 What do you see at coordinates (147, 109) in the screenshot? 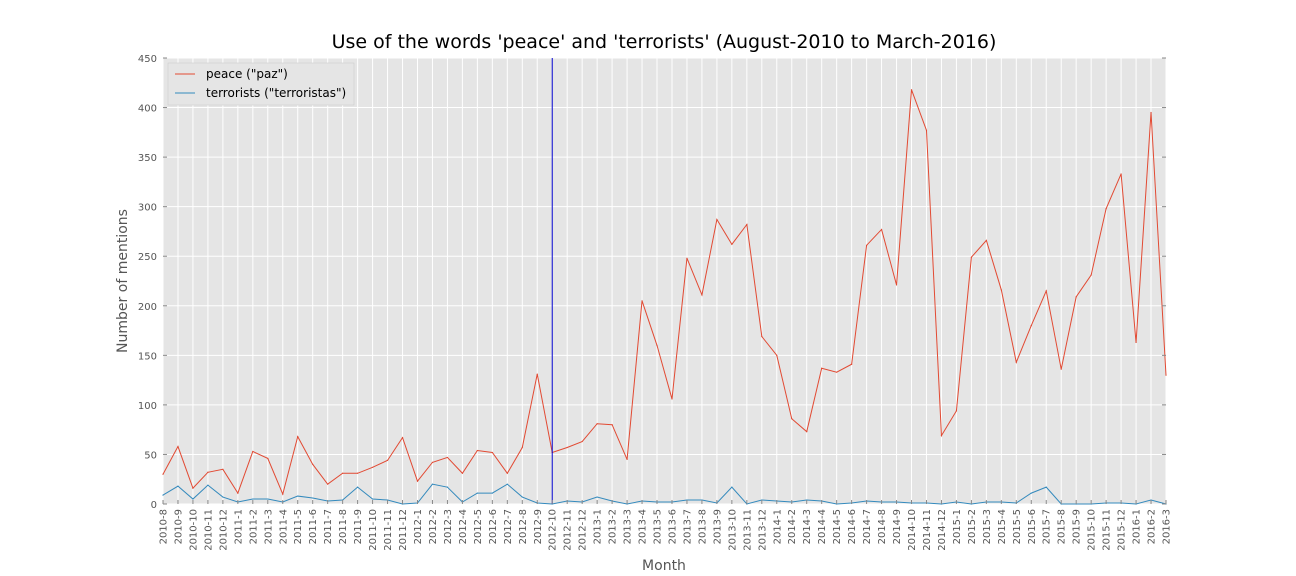
I see `y-tick-label: 400` at bounding box center [147, 109].